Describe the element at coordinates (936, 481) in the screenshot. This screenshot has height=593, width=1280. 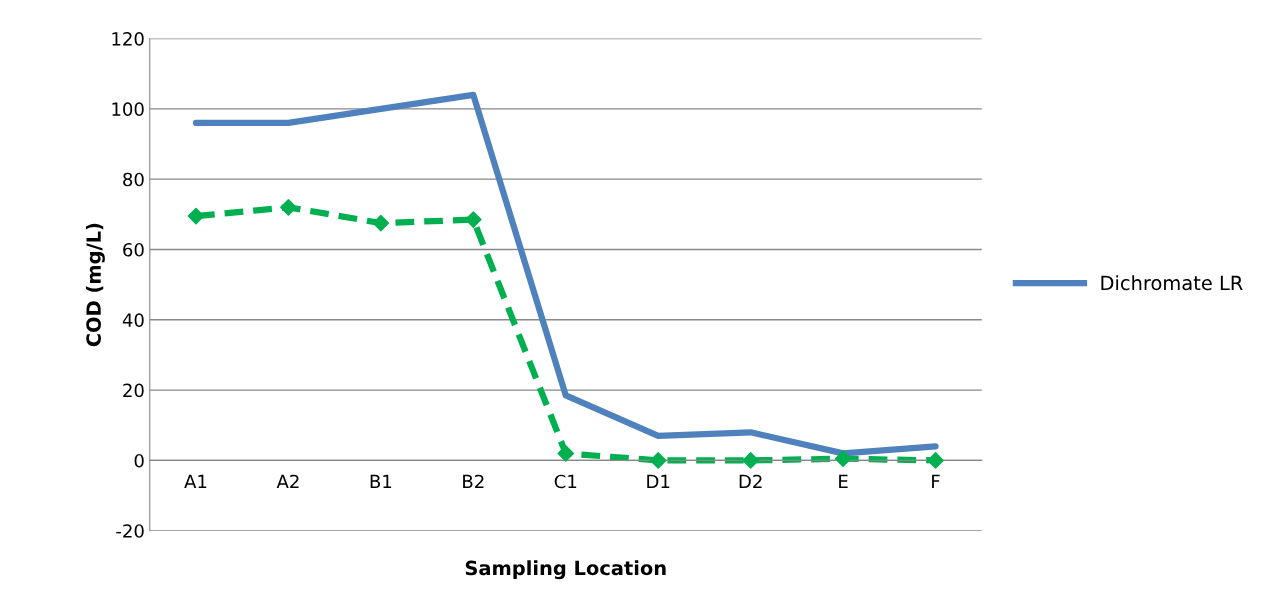
I see `x-tick-label: F` at that location.